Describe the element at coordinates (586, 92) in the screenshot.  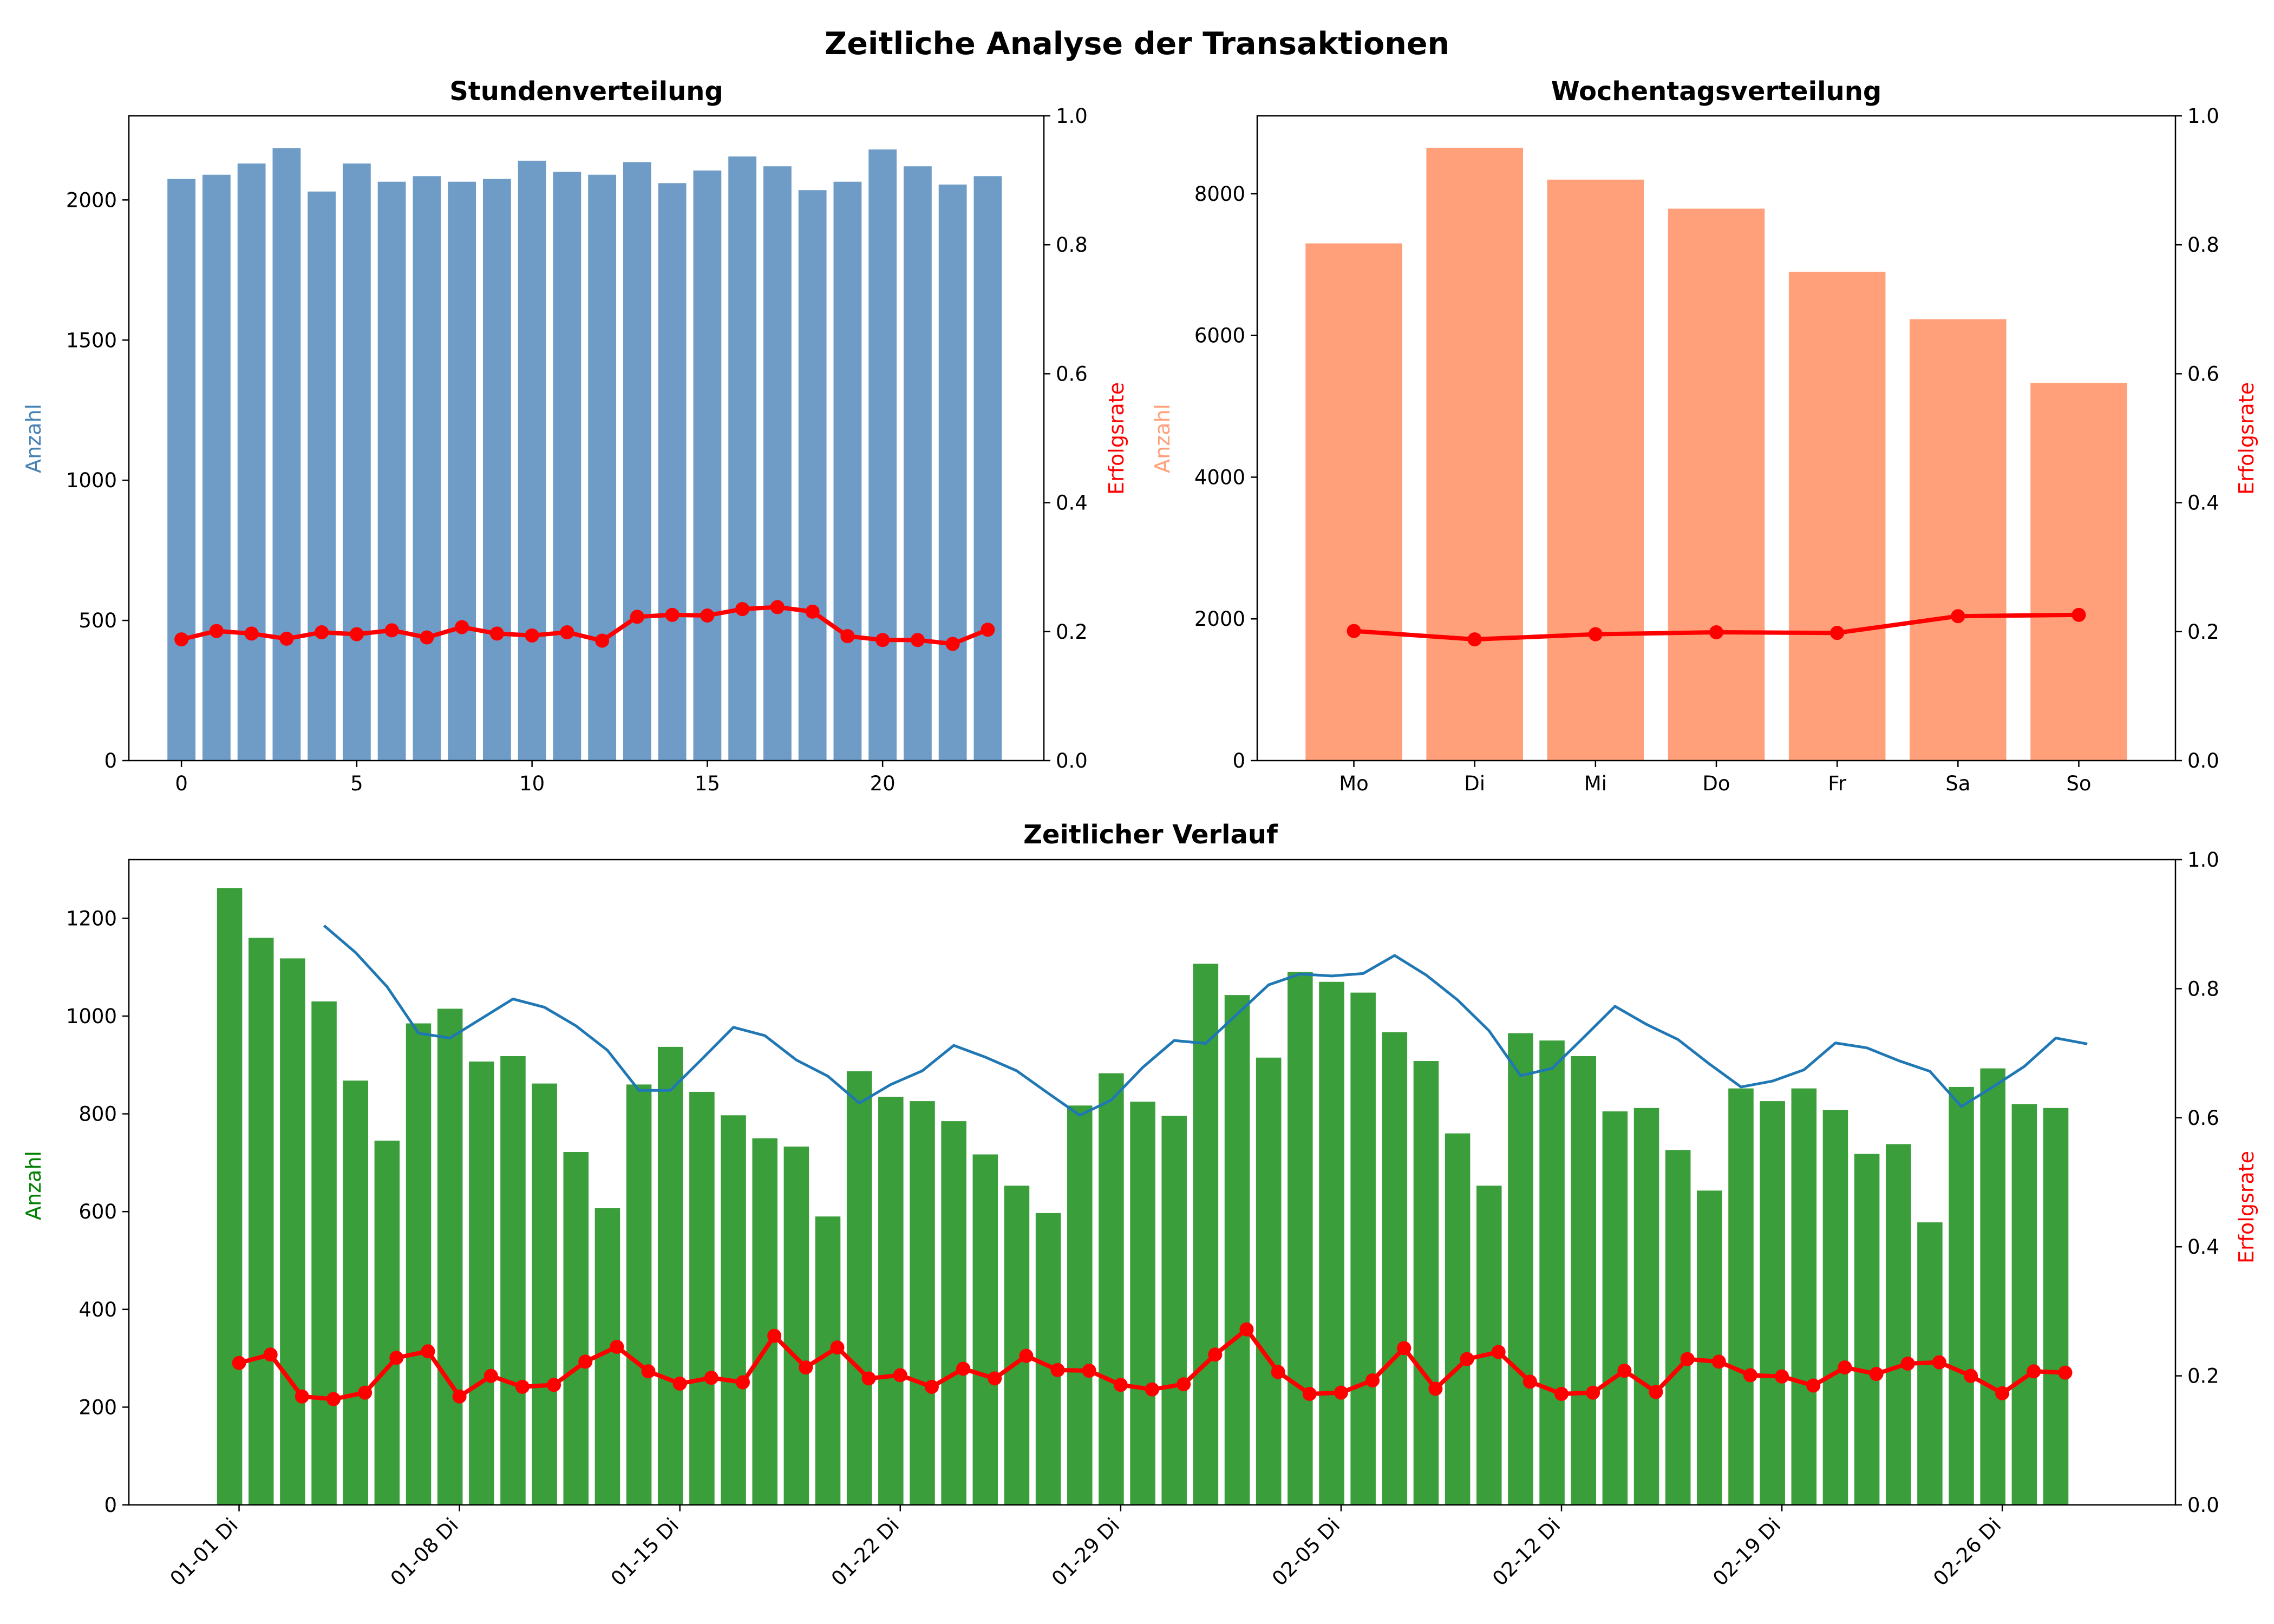
I see `hour-chart-title: Stundenverteilung` at that location.